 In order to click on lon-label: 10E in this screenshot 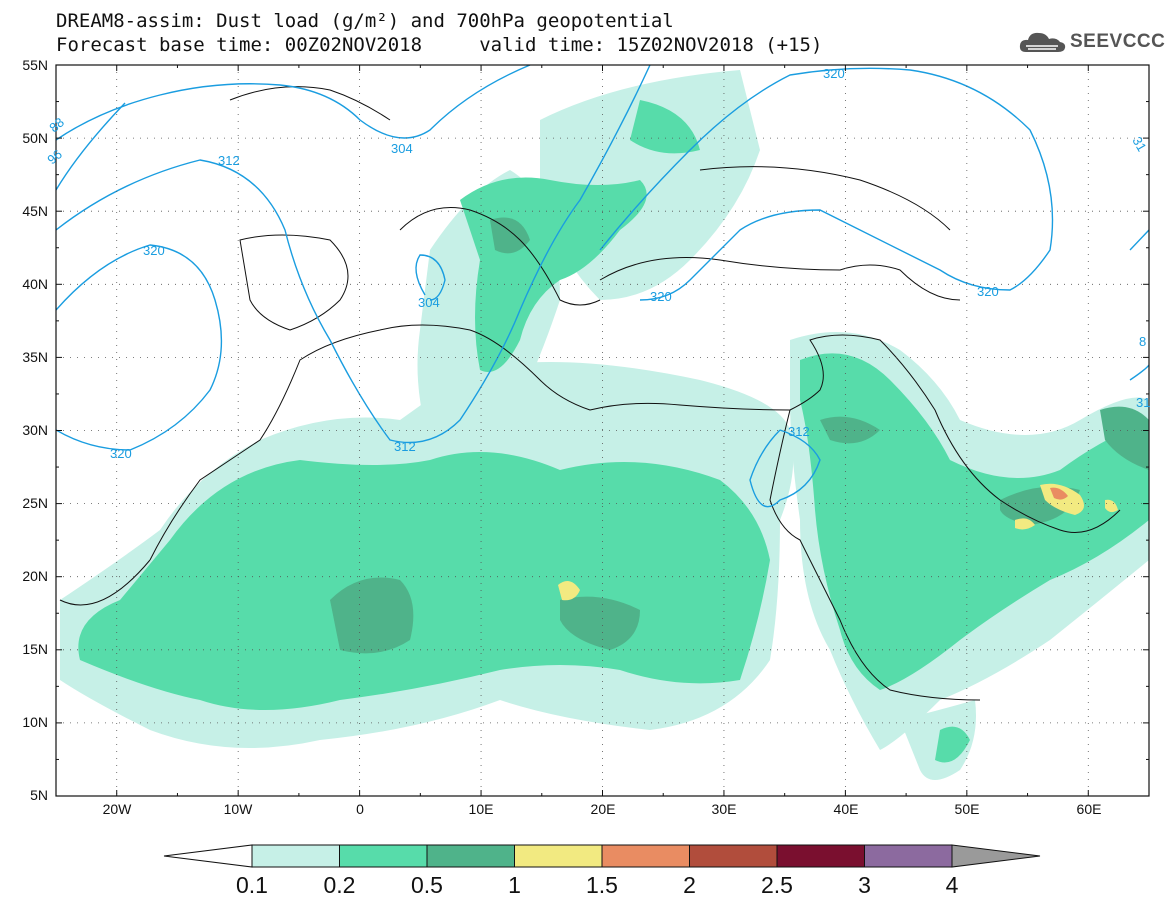, I will do `click(481, 809)`.